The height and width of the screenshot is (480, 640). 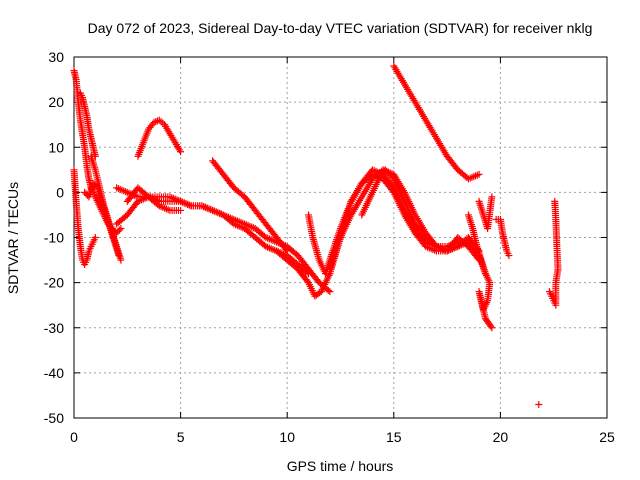 What do you see at coordinates (485, 212) in the screenshot?
I see `series-trace-q` at bounding box center [485, 212].